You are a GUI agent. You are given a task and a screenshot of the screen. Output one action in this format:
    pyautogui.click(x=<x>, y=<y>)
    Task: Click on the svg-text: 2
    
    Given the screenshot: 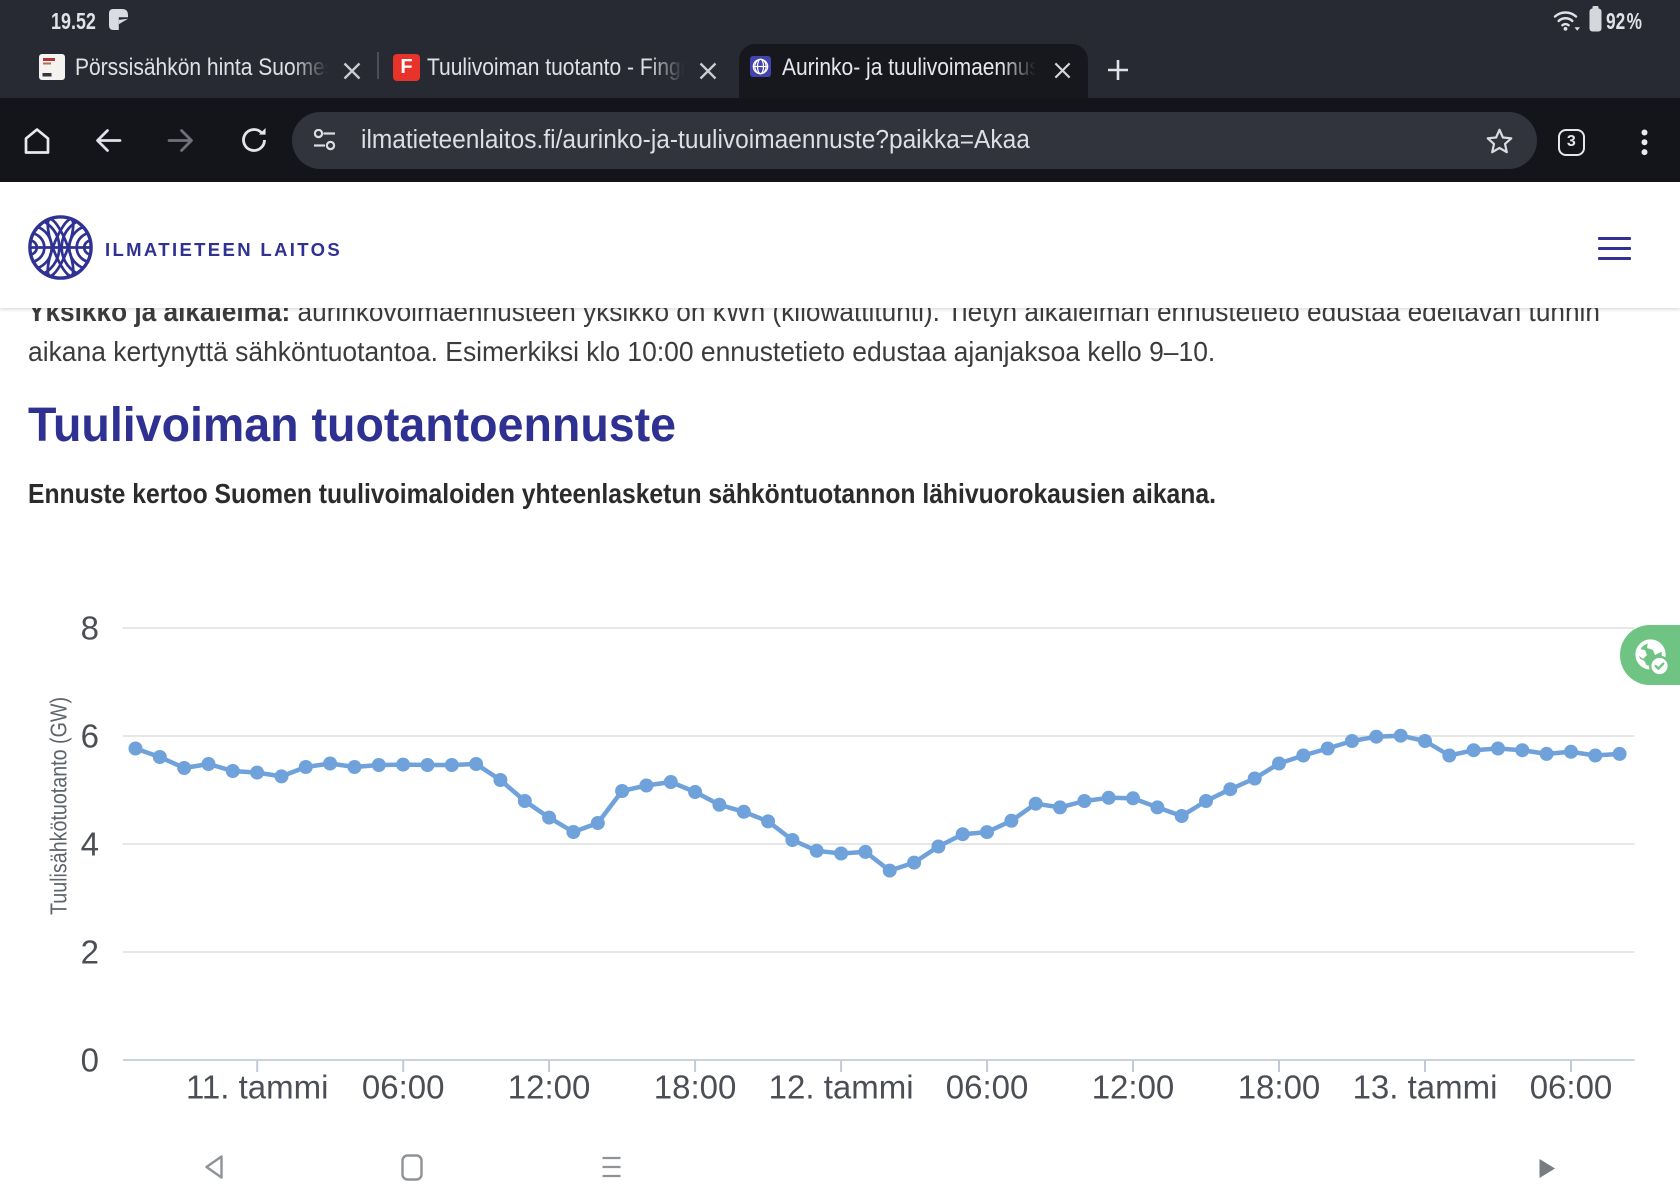 What is the action you would take?
    pyautogui.click(x=90, y=952)
    